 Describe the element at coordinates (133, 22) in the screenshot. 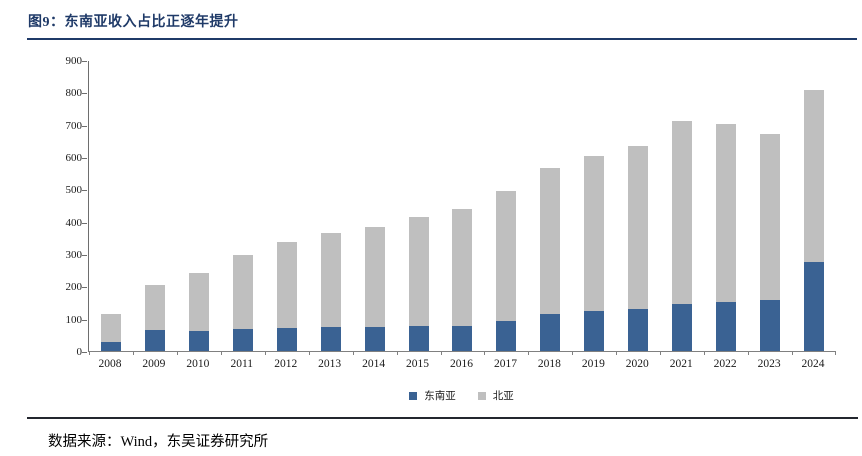

I see `chart-title: 图9：东南亚收入占比正逐年提升` at that location.